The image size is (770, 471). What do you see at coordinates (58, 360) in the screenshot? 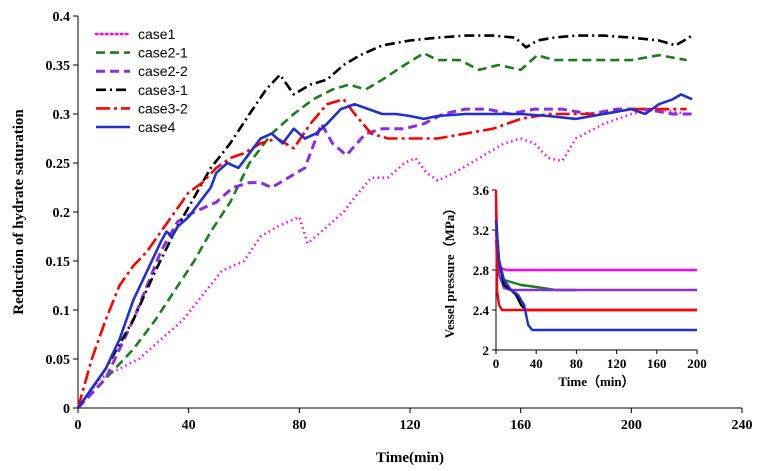
I see `y-tick-label: 0.05` at bounding box center [58, 360].